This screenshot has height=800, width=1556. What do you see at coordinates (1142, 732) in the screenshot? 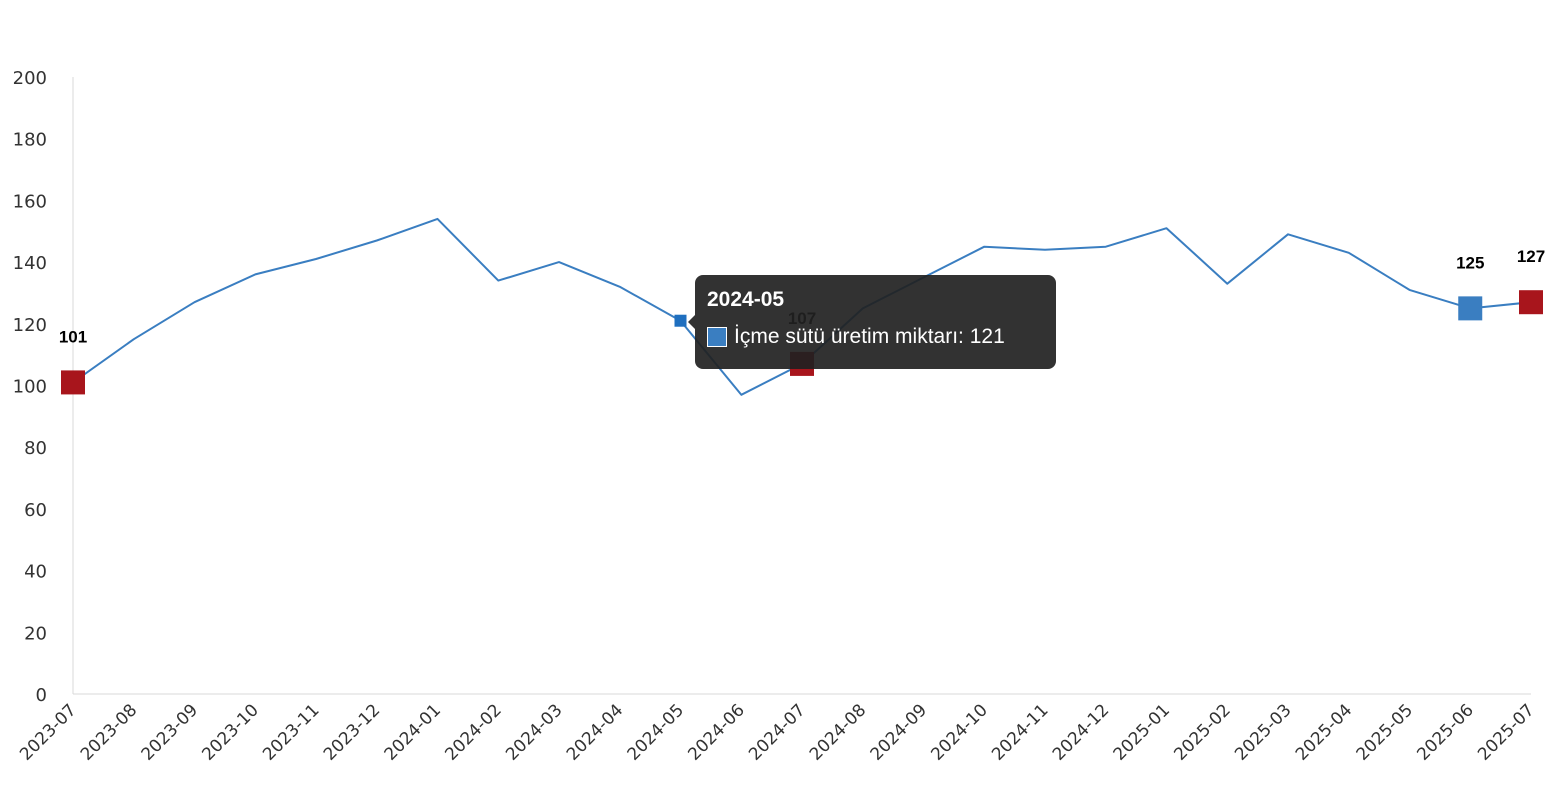
I see `x-tick-label: 2025-01` at bounding box center [1142, 732].